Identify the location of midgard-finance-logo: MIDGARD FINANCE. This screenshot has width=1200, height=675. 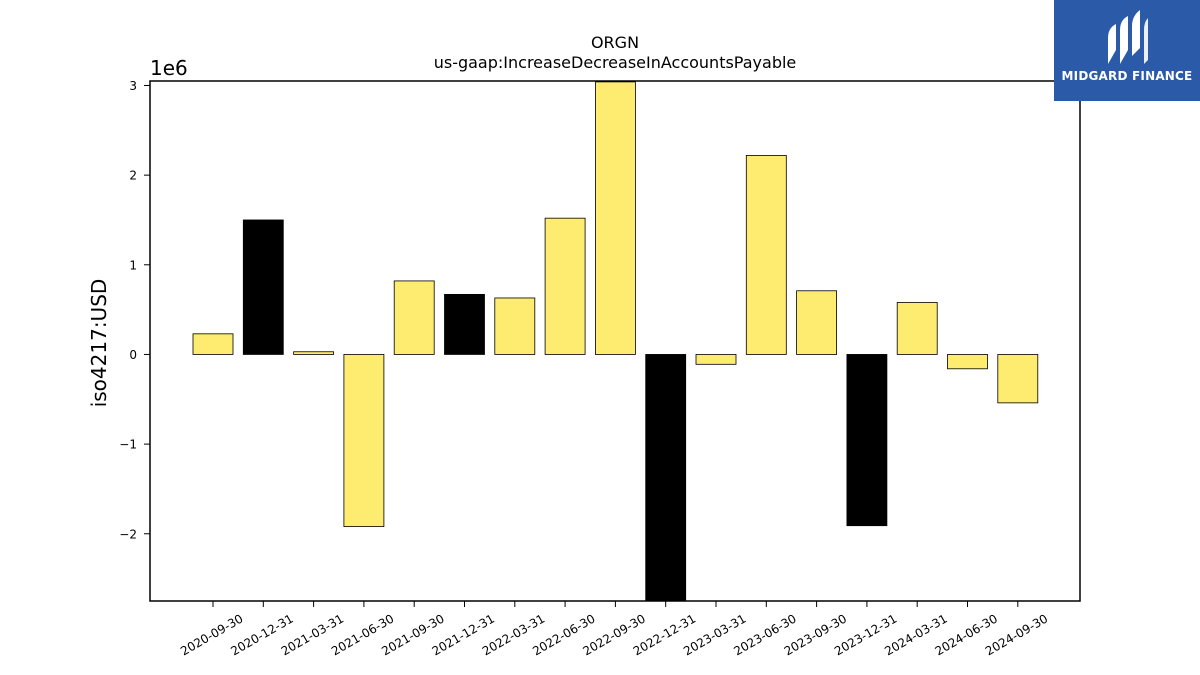
(1127, 50).